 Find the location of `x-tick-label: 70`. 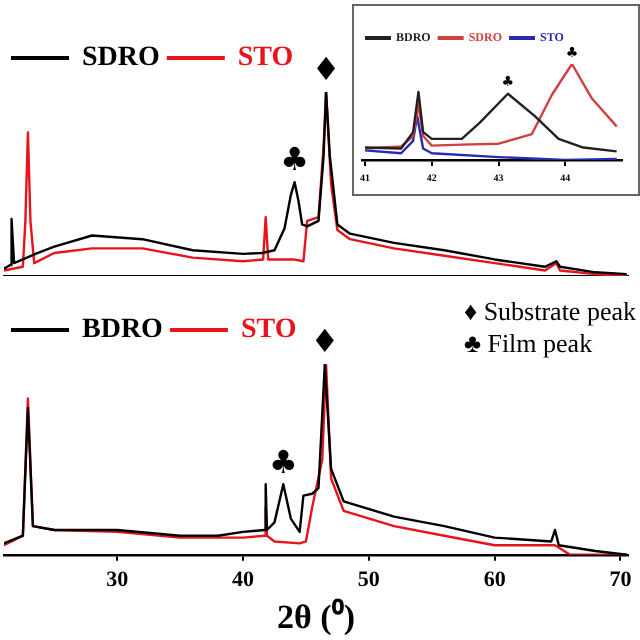

x-tick-label: 70 is located at coordinates (621, 579).